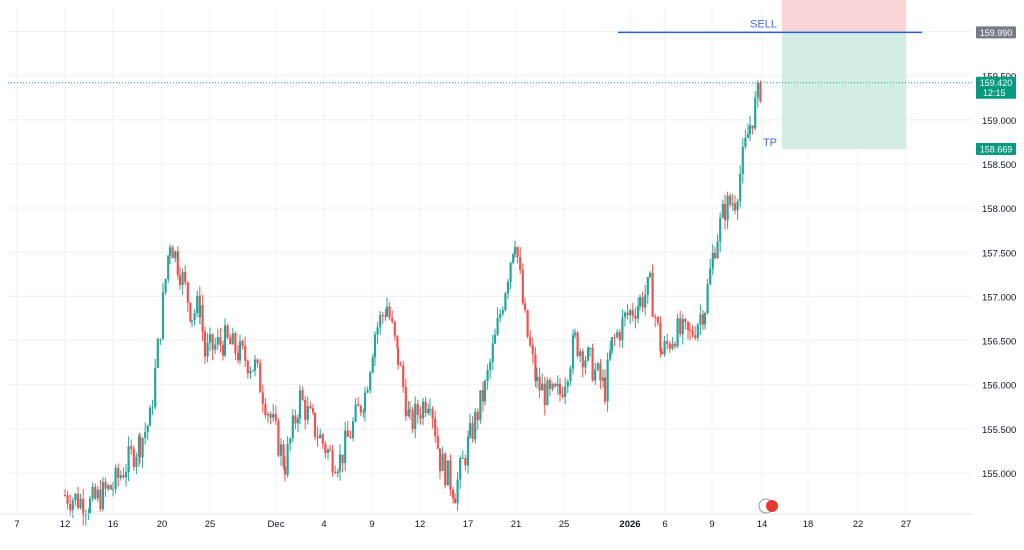 This screenshot has width=1024, height=550. Describe the element at coordinates (564, 524) in the screenshot. I see `x-tick-label: 25` at that location.